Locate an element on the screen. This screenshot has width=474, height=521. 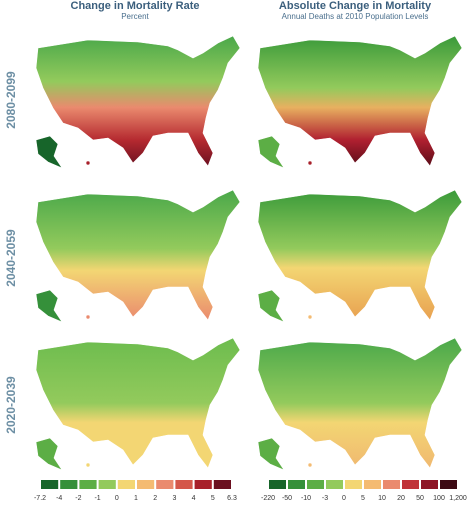
legend-label: -220 is located at coordinates (268, 498).